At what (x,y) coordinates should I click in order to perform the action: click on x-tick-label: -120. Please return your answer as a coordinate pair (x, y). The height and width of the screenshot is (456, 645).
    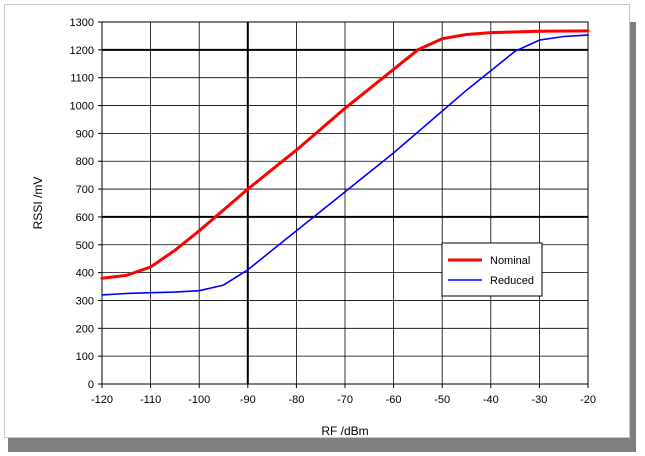
    Looking at the image, I should click on (102, 400).